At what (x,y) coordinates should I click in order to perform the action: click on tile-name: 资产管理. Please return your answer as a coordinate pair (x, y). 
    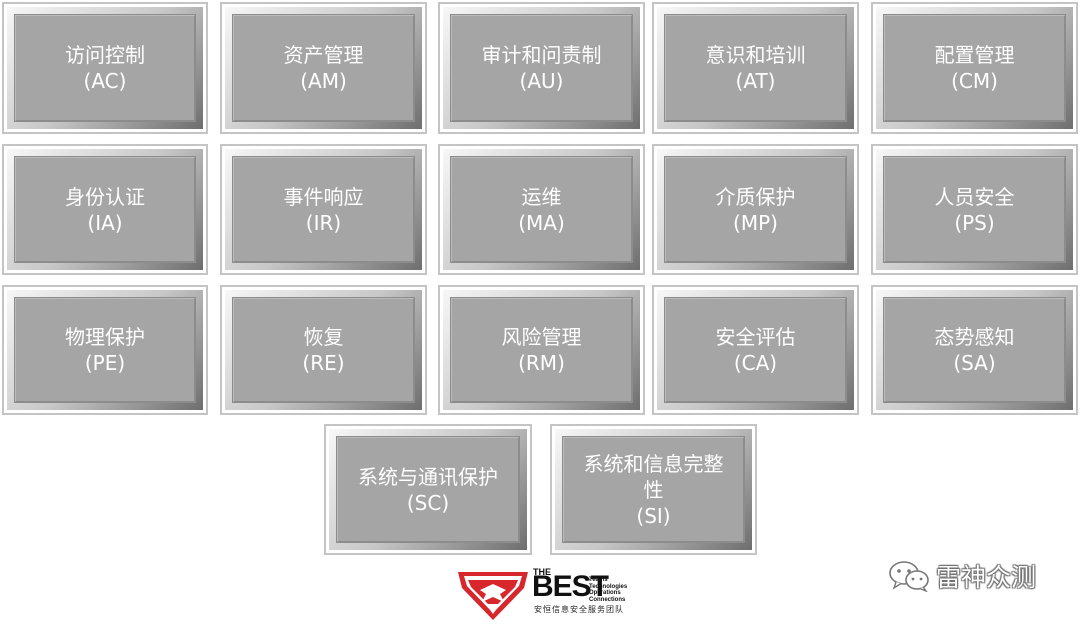
    Looking at the image, I should click on (323, 55).